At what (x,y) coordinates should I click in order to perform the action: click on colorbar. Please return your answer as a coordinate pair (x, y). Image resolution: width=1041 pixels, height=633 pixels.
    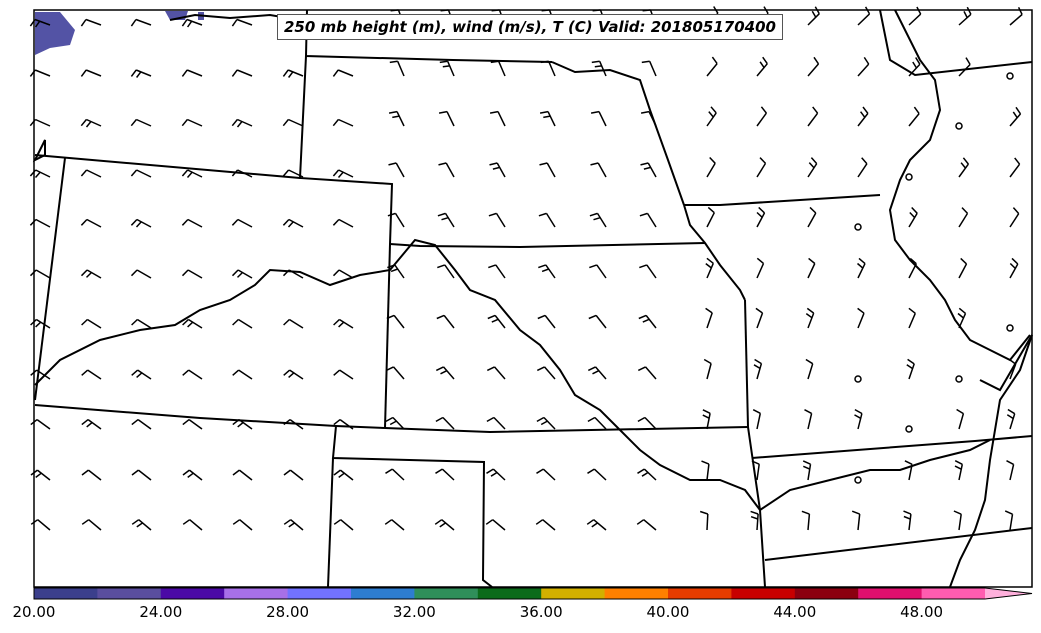
    Looking at the image, I should click on (533, 593).